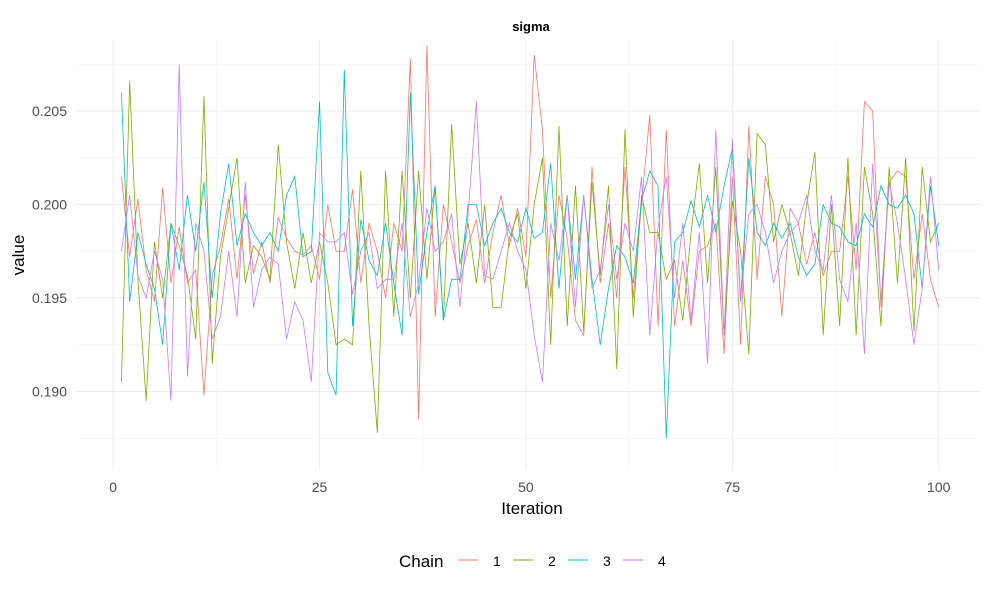 This screenshot has height=592, width=1000. I want to click on legend-label-chain-2: 2, so click(552, 561).